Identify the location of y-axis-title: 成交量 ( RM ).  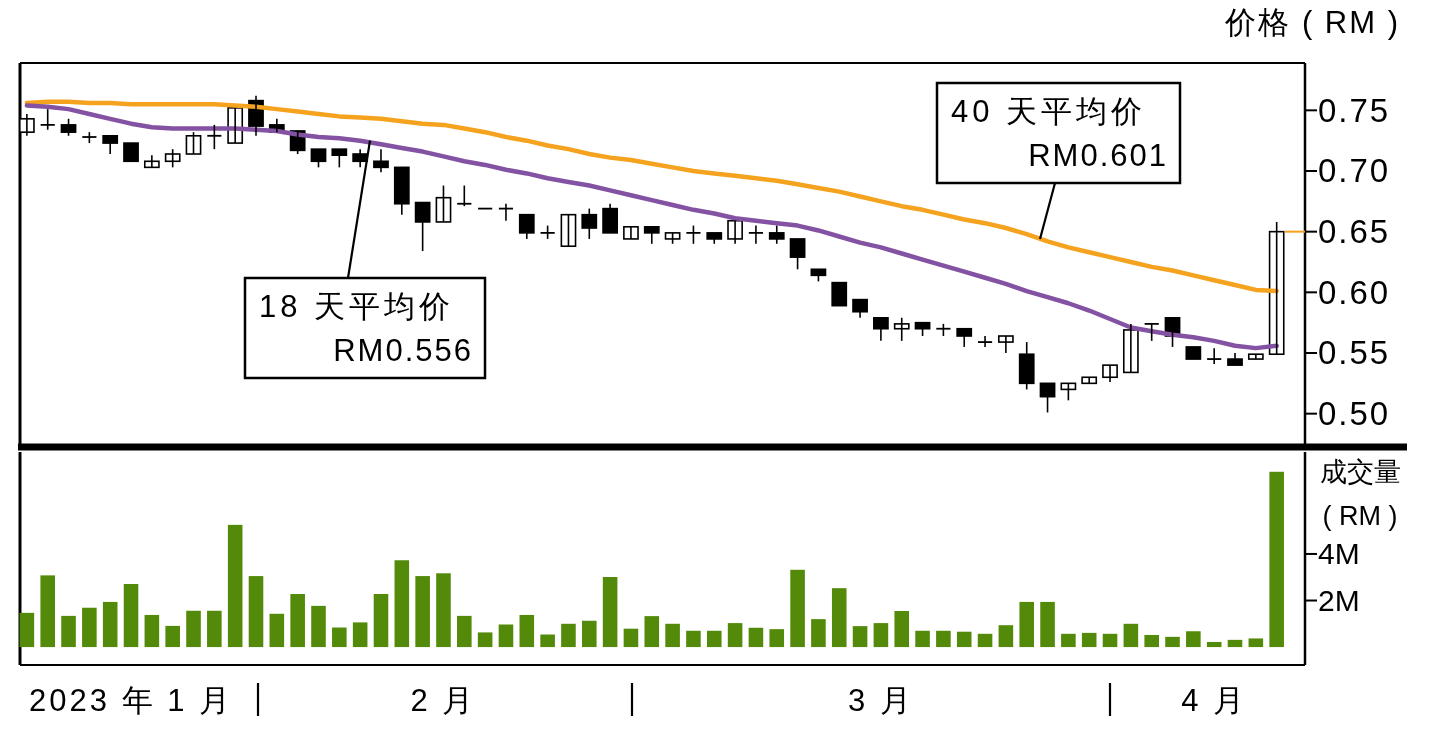
(1360, 494).